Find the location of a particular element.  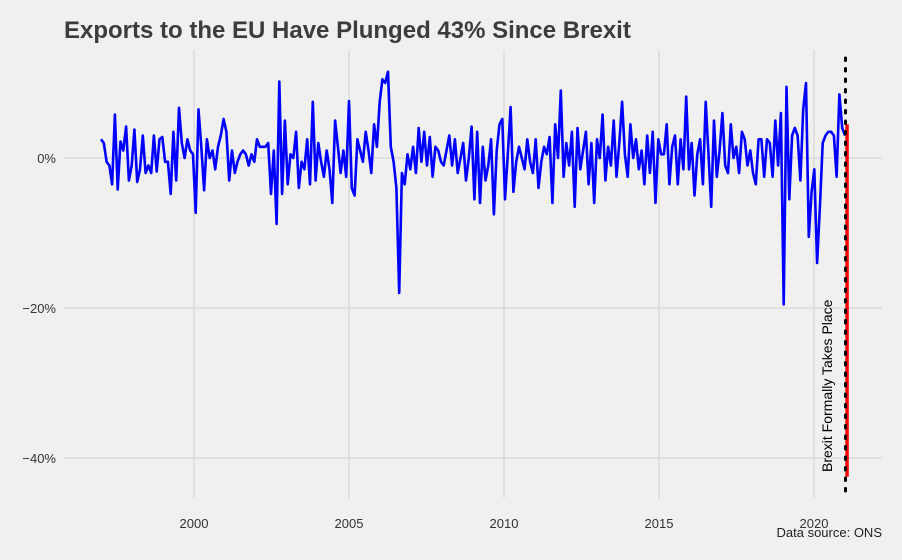

x-tick-label: 2020 is located at coordinates (814, 523).